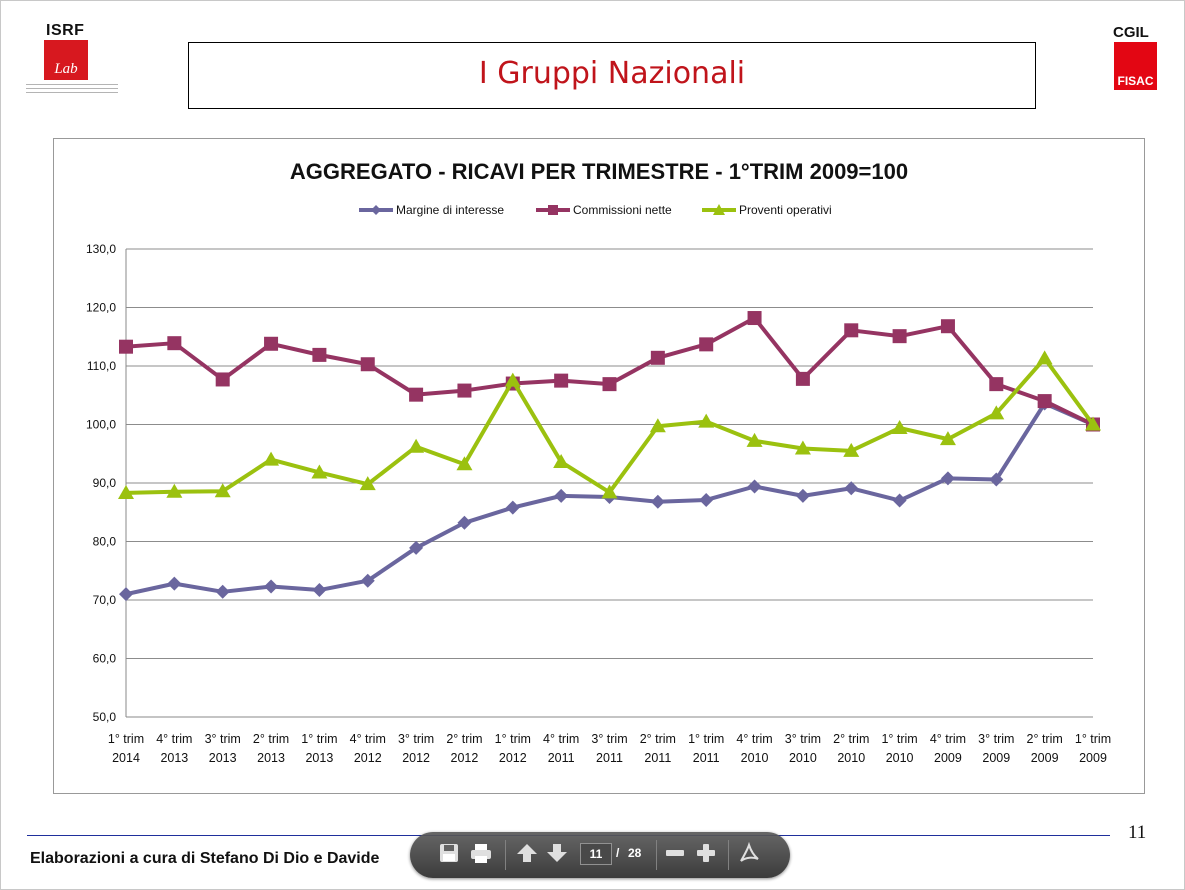 The image size is (1185, 890). Describe the element at coordinates (596, 854) in the screenshot. I see `page-number-input: 11` at that location.